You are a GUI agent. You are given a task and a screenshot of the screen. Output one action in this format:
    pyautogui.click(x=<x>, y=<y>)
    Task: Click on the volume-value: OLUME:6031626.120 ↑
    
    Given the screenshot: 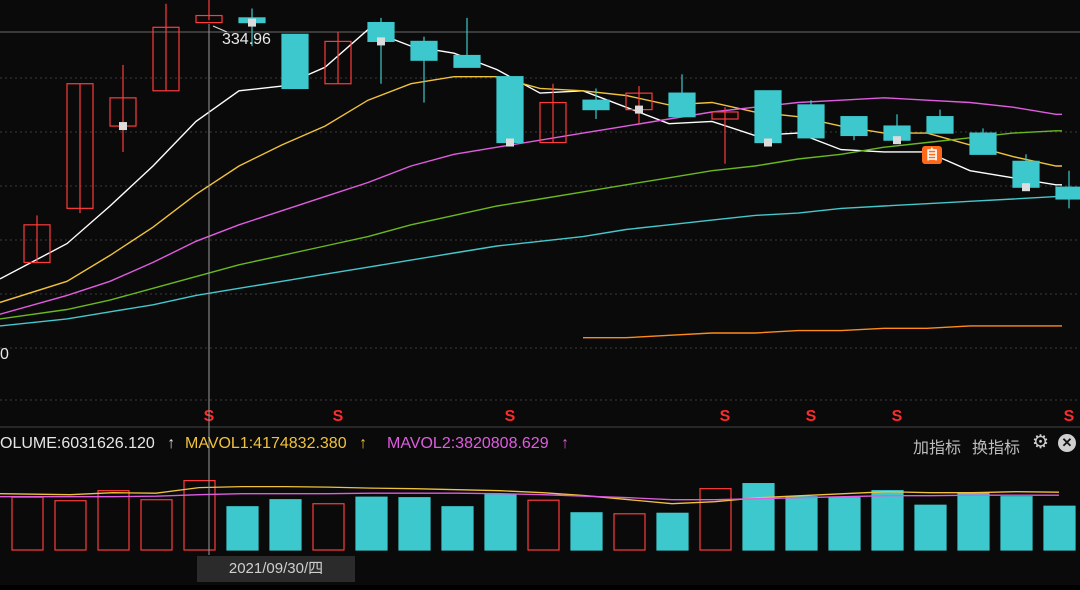 What is the action you would take?
    pyautogui.click(x=87, y=444)
    